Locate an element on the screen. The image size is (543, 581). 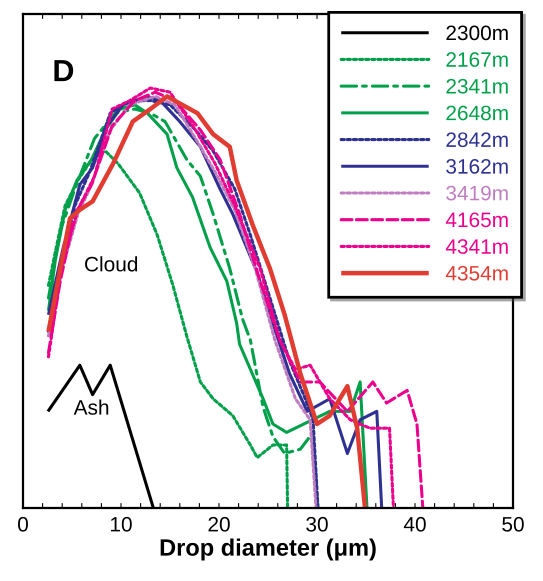
x-tick-label: 30 is located at coordinates (317, 524).